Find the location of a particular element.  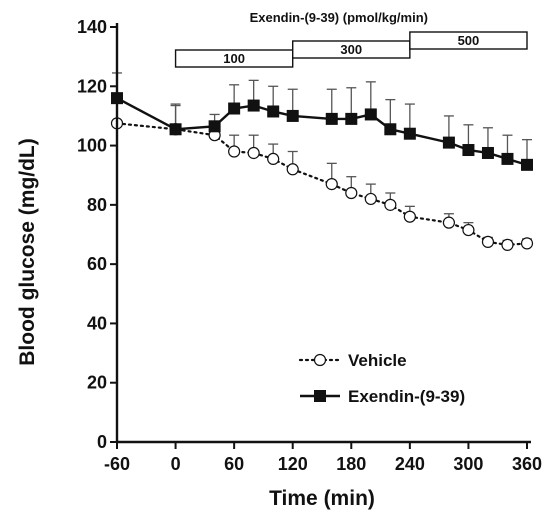

y-tick-label: 20 is located at coordinates (97, 383).